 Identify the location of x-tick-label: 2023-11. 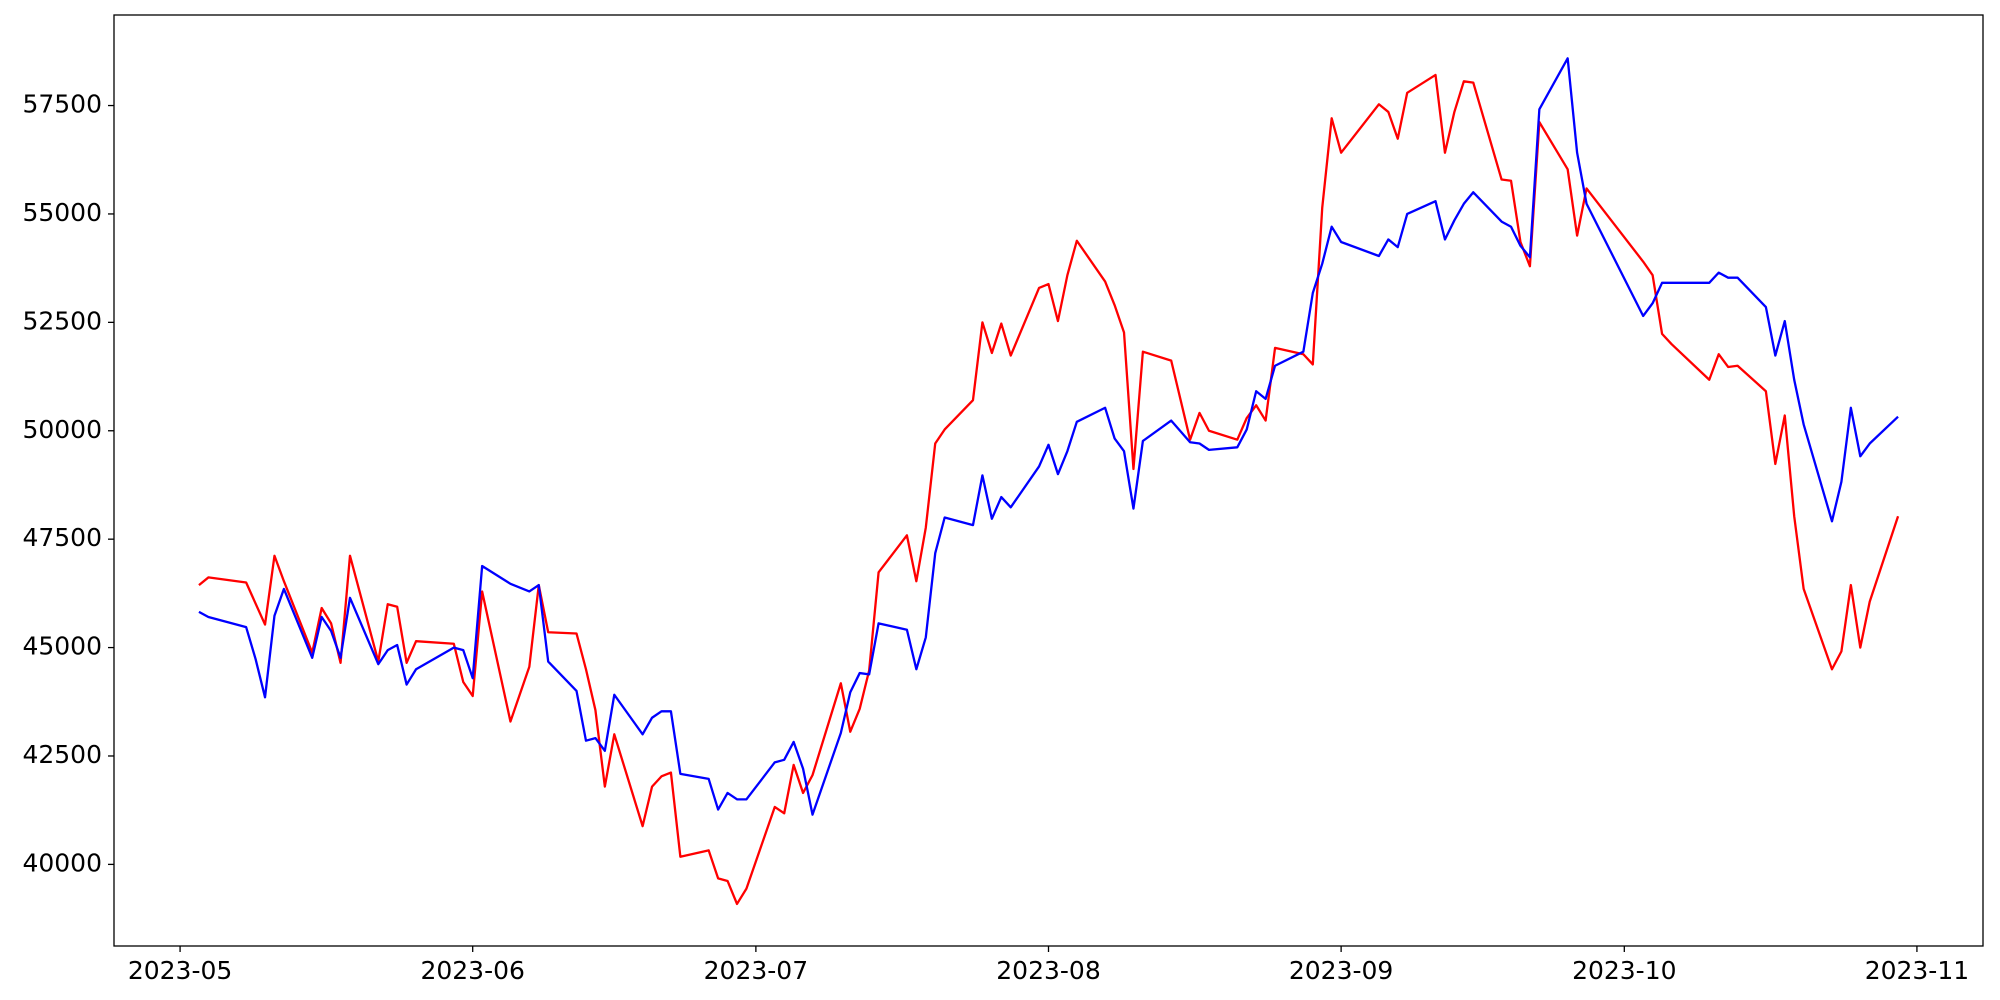
(1917, 970).